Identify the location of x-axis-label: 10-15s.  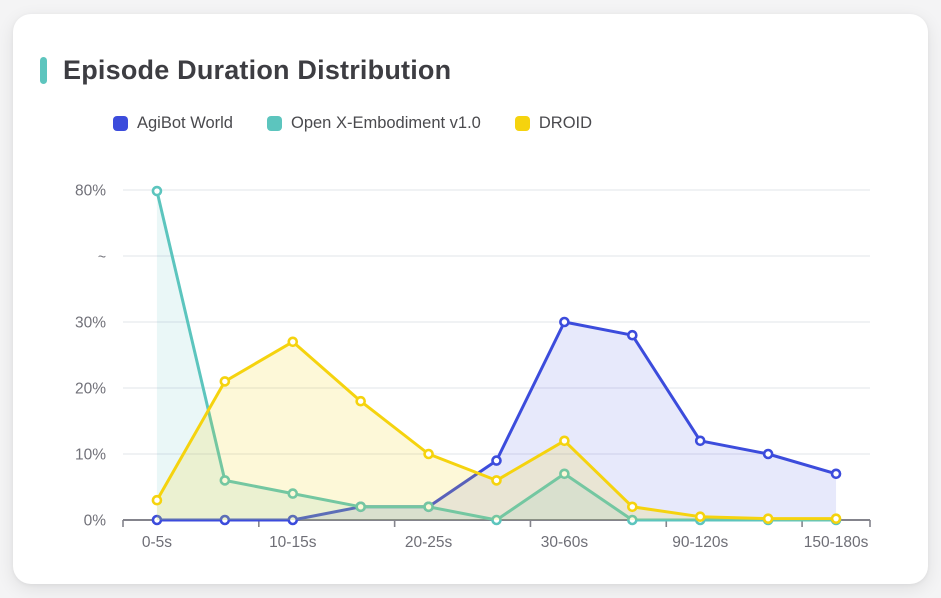
(293, 542).